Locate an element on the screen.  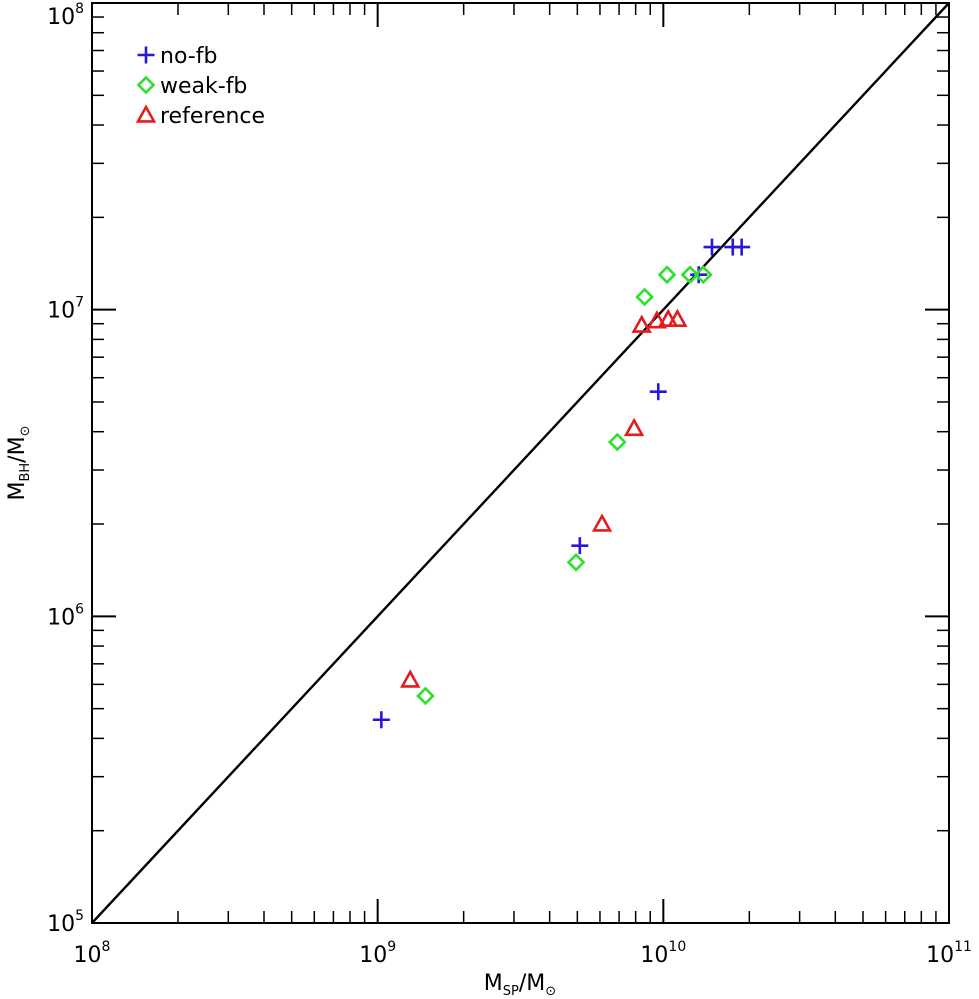
x-tick-label-exponent: 9 is located at coordinates (391, 947).